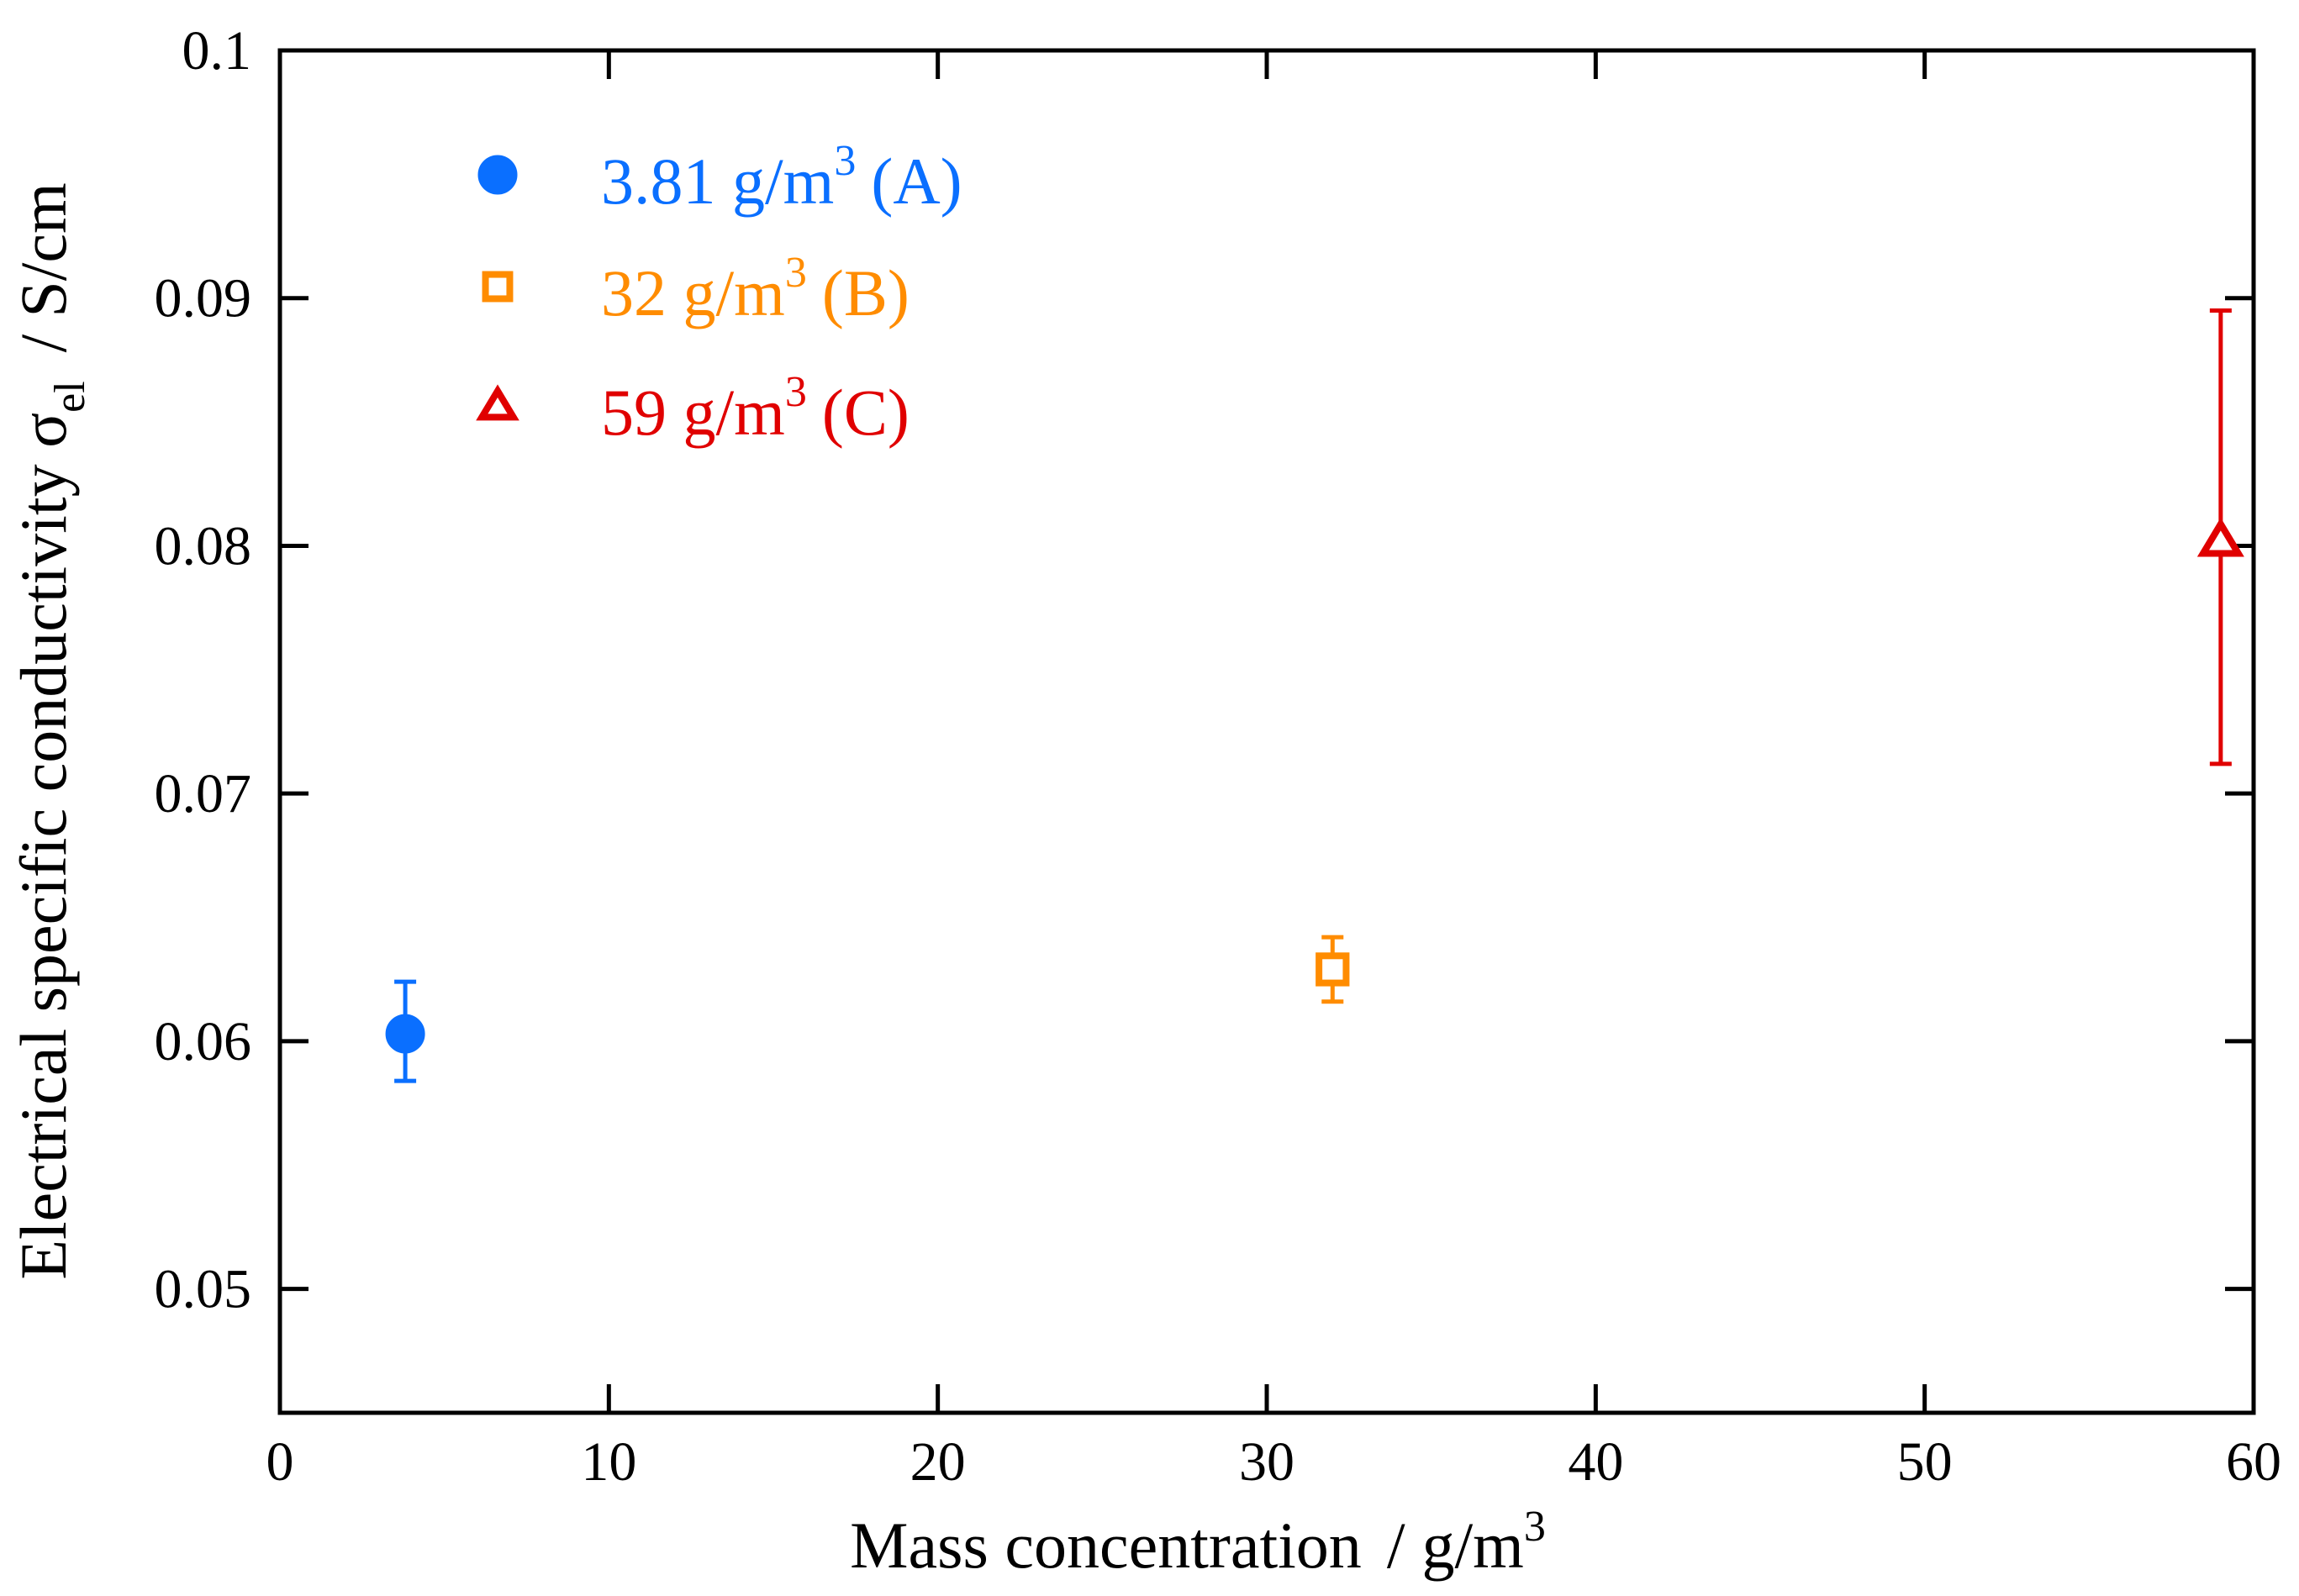 The width and height of the screenshot is (2299, 1596). What do you see at coordinates (204, 1042) in the screenshot?
I see `y-tick-label: 0.06` at bounding box center [204, 1042].